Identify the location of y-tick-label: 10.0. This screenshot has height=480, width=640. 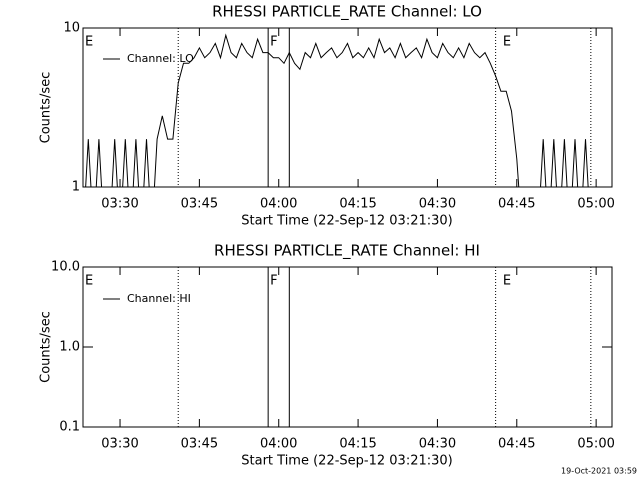
(65, 267).